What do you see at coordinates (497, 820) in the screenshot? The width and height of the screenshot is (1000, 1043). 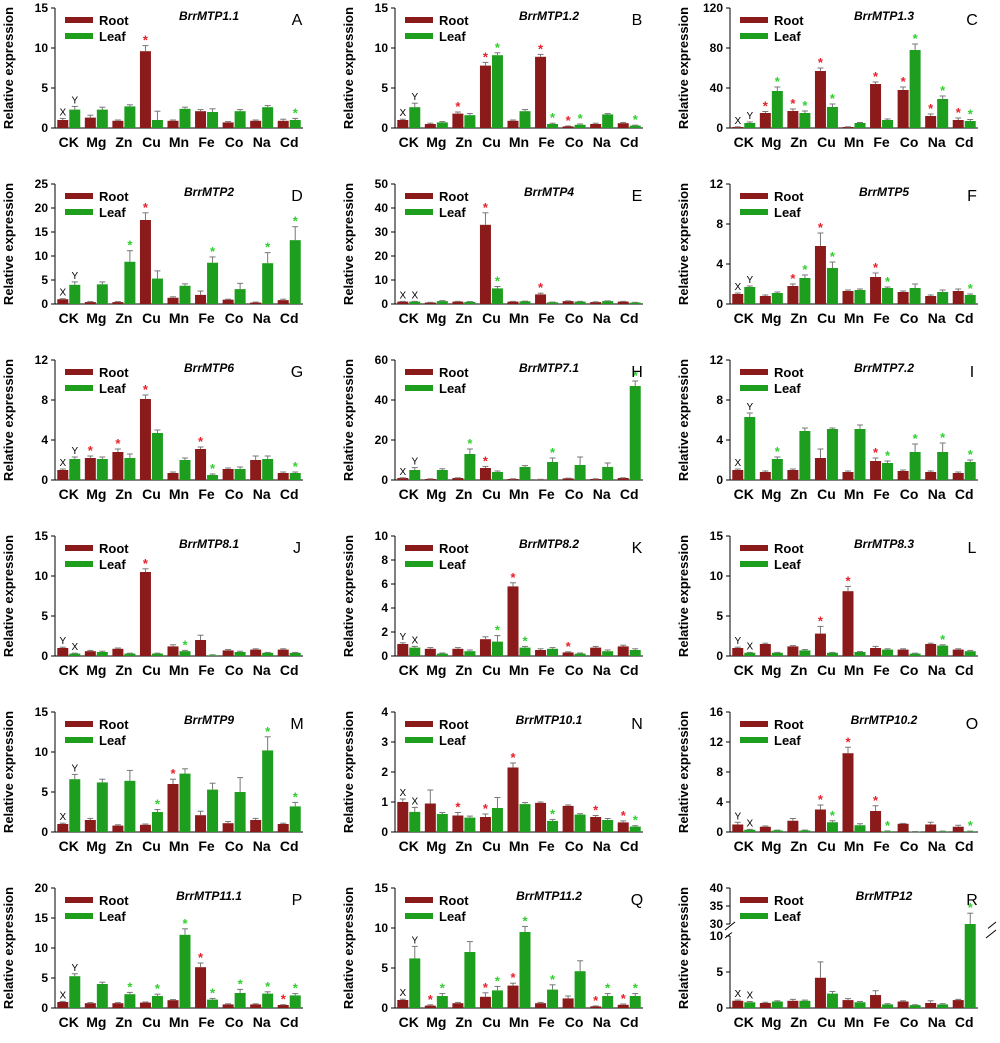 I see `bar-leaf-Cu` at bounding box center [497, 820].